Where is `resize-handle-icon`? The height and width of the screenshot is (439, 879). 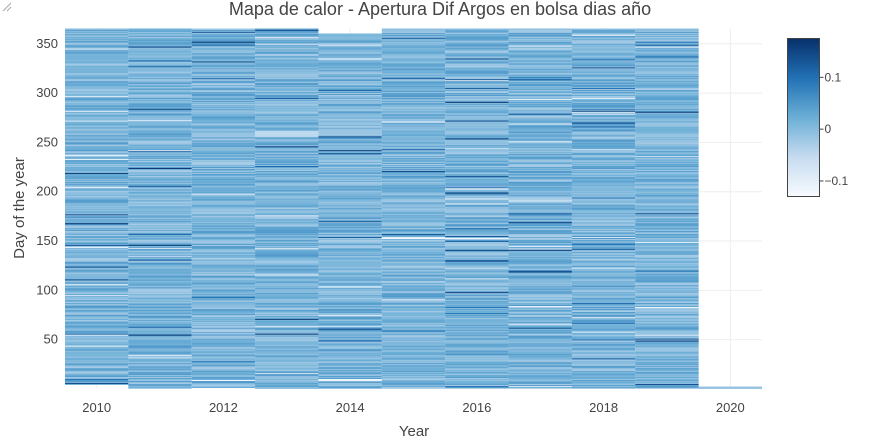
resize-handle-icon is located at coordinates (6, 6).